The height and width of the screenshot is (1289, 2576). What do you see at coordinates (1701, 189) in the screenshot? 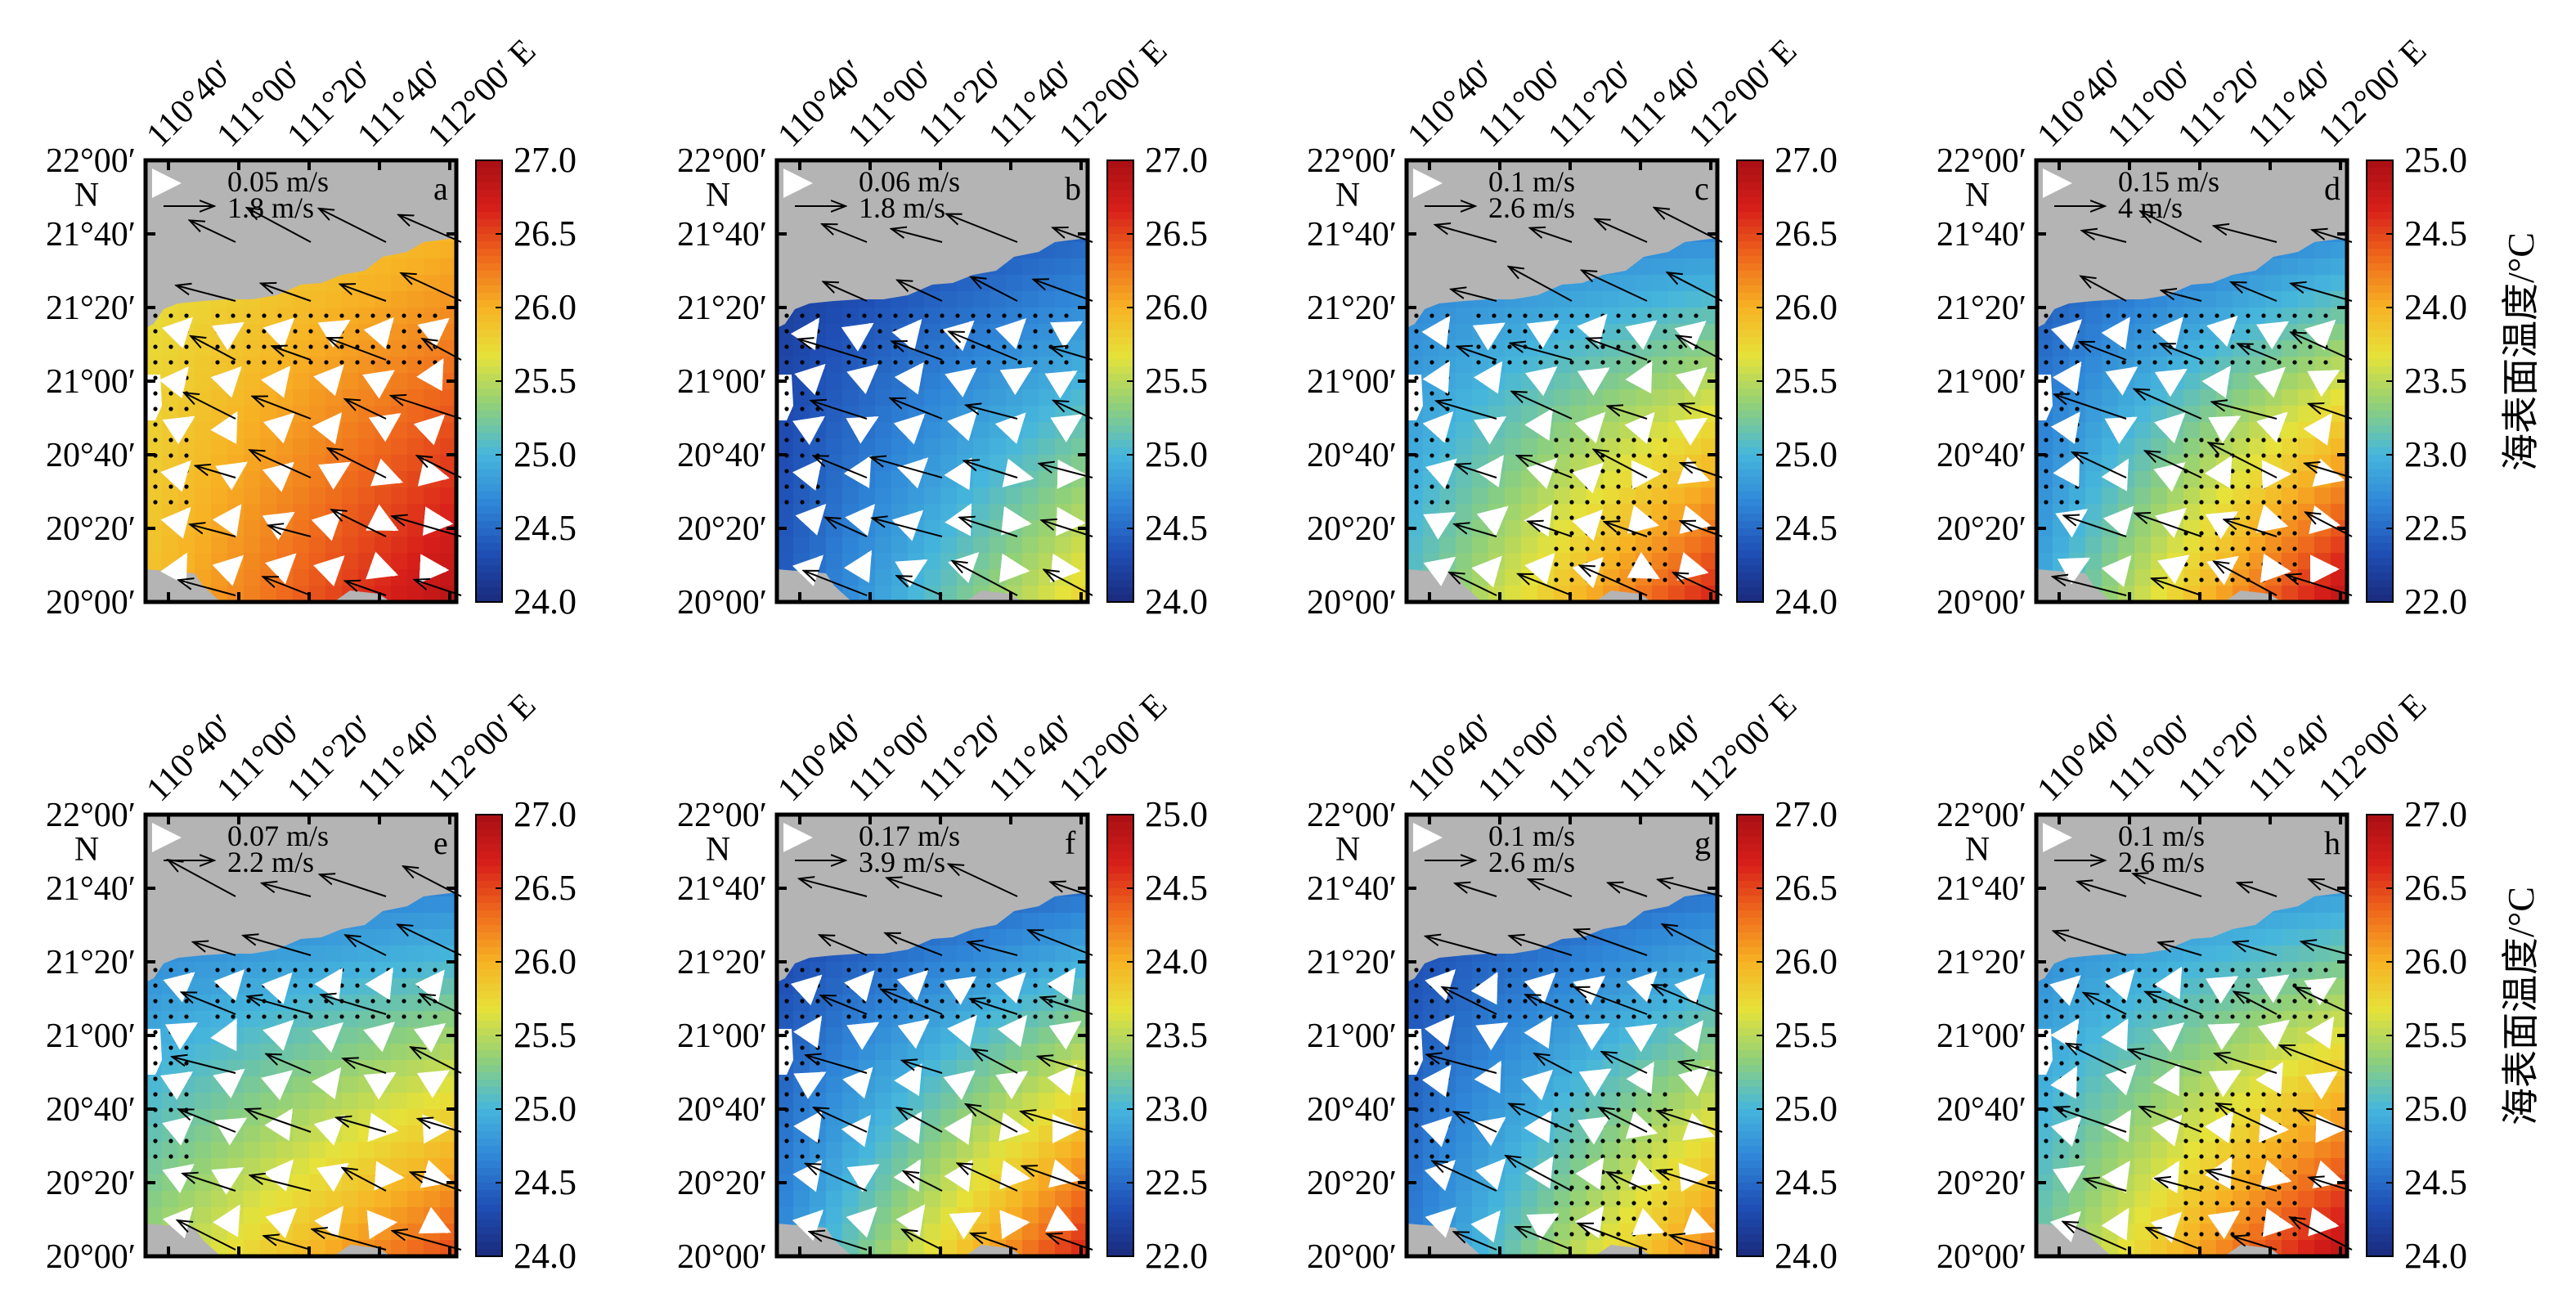
I see `panel-letter: c` at bounding box center [1701, 189].